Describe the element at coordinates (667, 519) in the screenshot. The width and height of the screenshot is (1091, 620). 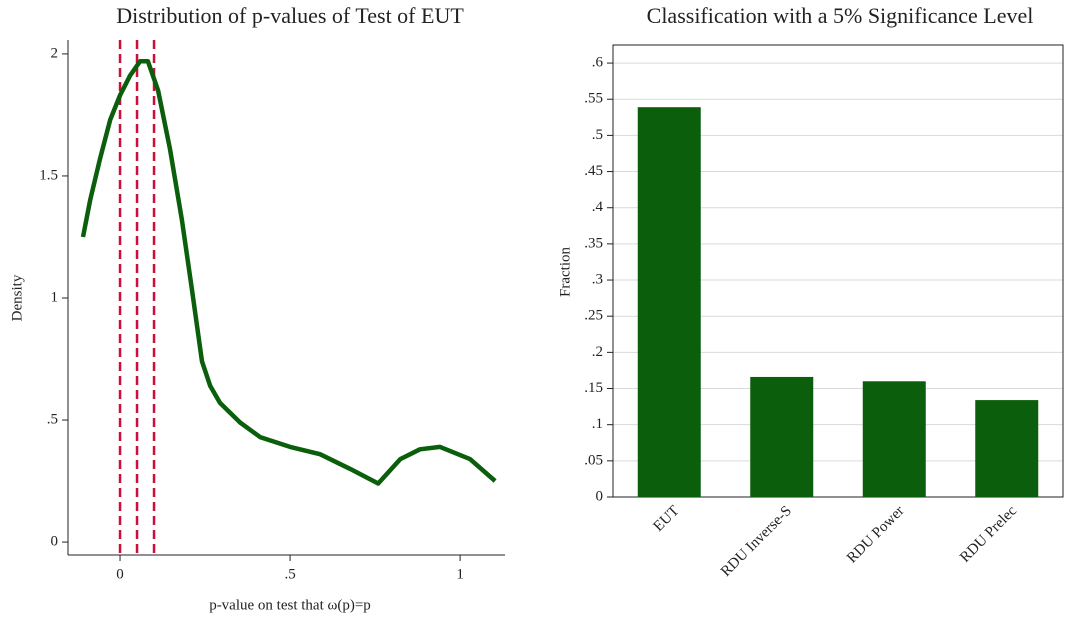
I see `x-tick-label: EUT` at that location.